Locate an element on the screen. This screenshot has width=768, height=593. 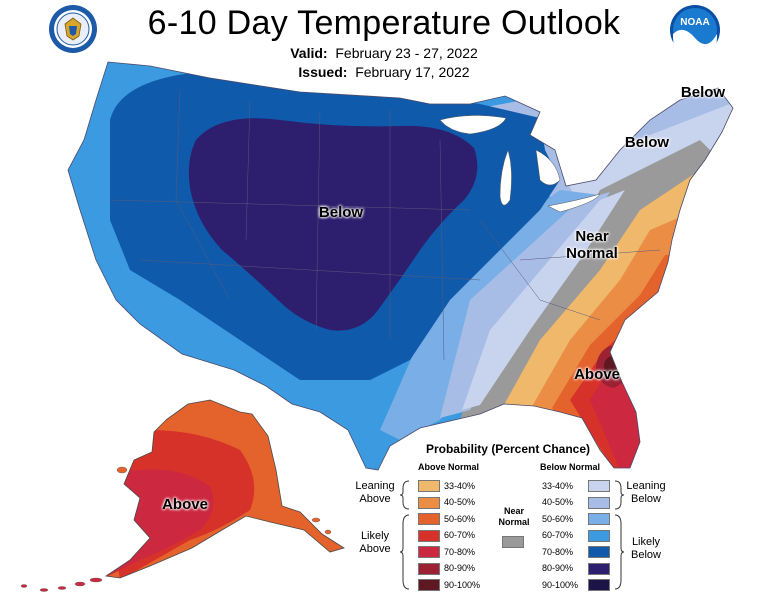
legend-below-header: Below Normal is located at coordinates (570, 467).